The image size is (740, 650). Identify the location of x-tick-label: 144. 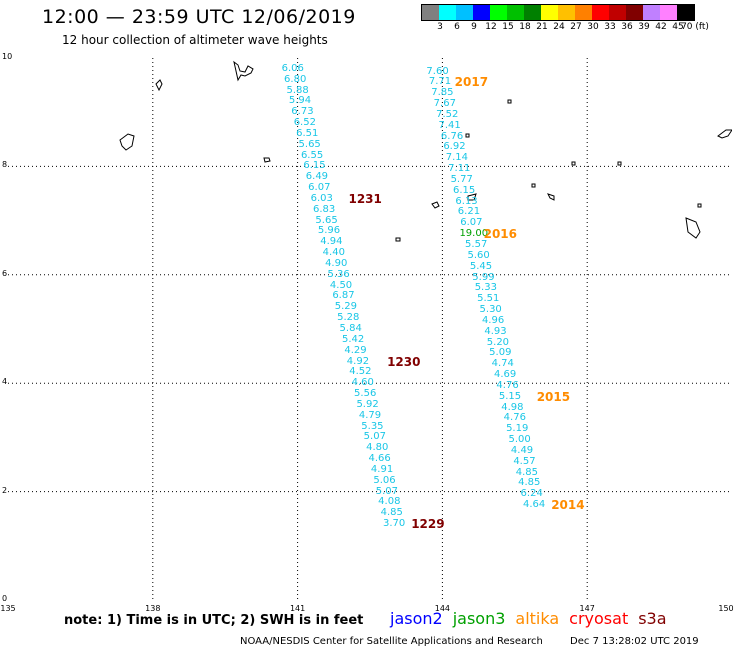
(442, 608).